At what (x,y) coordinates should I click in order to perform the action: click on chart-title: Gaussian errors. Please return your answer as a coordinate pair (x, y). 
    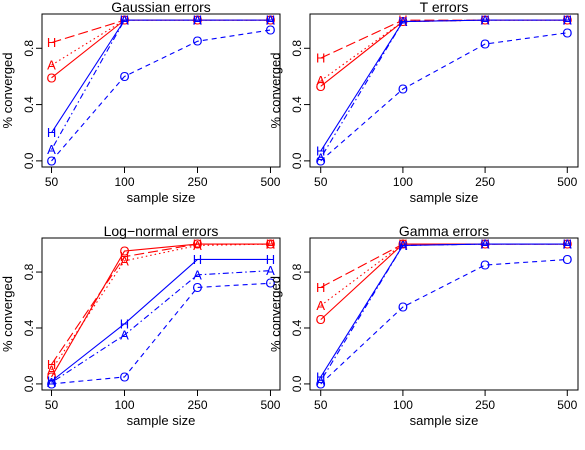
    Looking at the image, I should click on (161, 7).